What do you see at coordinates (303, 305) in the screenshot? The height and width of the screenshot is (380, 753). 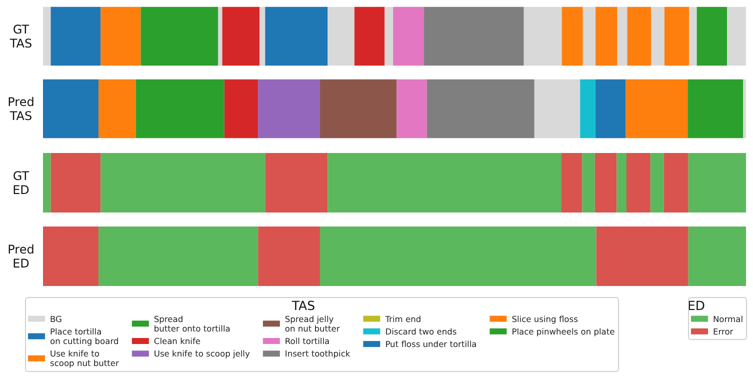 I see `legend-title: TAS` at bounding box center [303, 305].